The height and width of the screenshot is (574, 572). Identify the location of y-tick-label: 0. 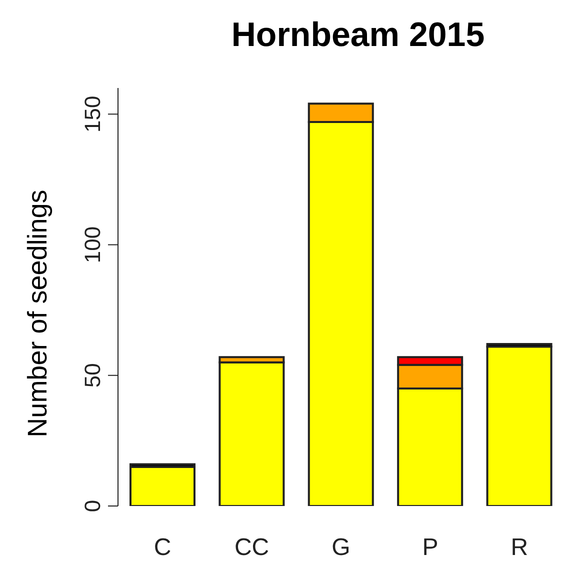
(92, 506).